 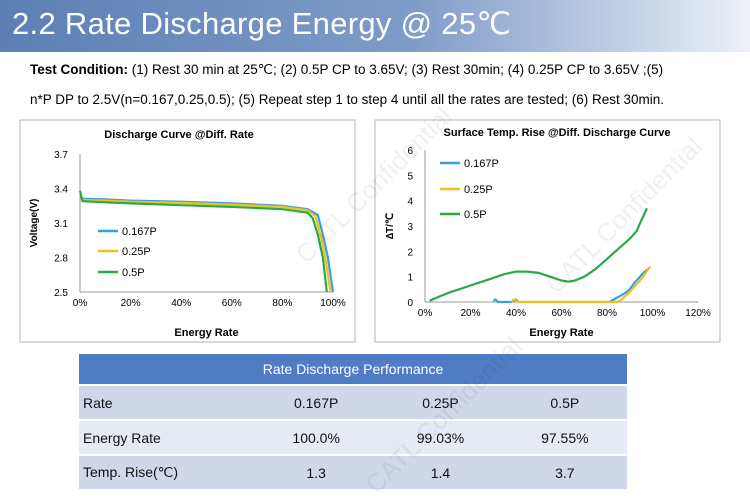 What do you see at coordinates (61, 155) in the screenshot?
I see `y-tick-label: 3.7` at bounding box center [61, 155].